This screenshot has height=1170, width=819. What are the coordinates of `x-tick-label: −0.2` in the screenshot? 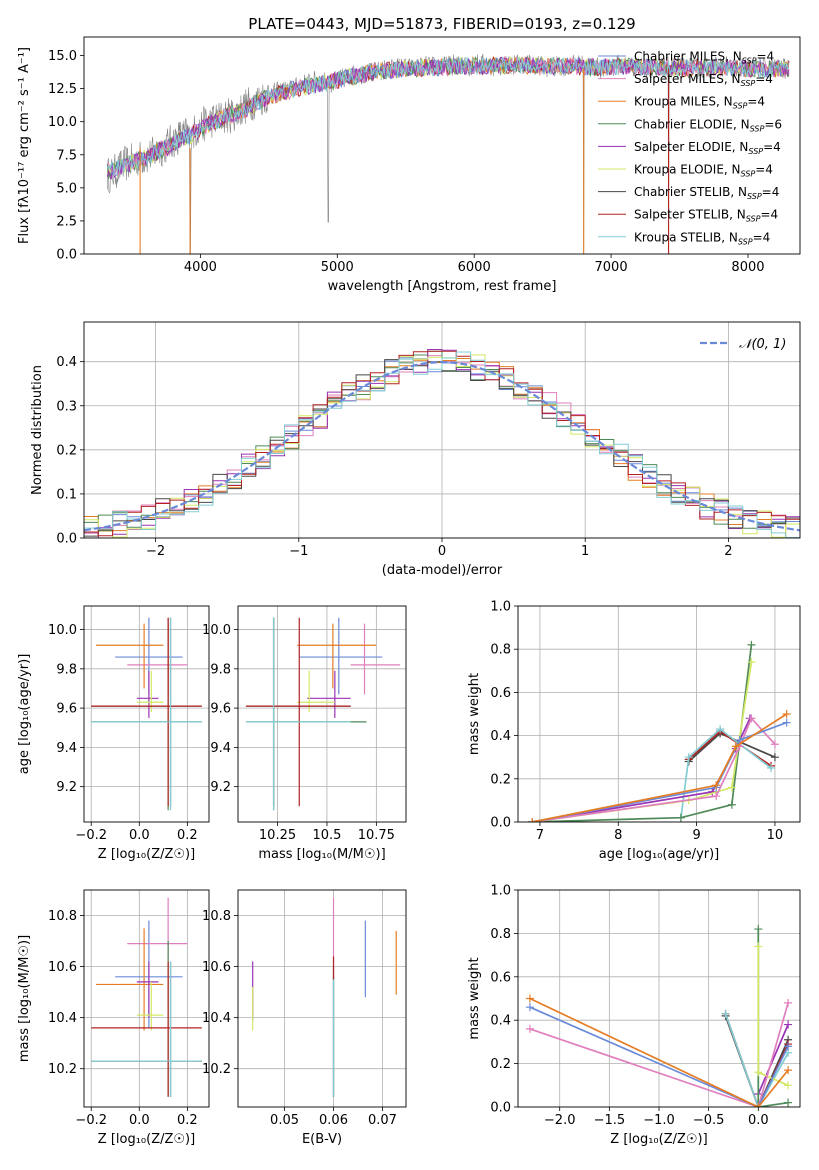 It's located at (91, 1120).